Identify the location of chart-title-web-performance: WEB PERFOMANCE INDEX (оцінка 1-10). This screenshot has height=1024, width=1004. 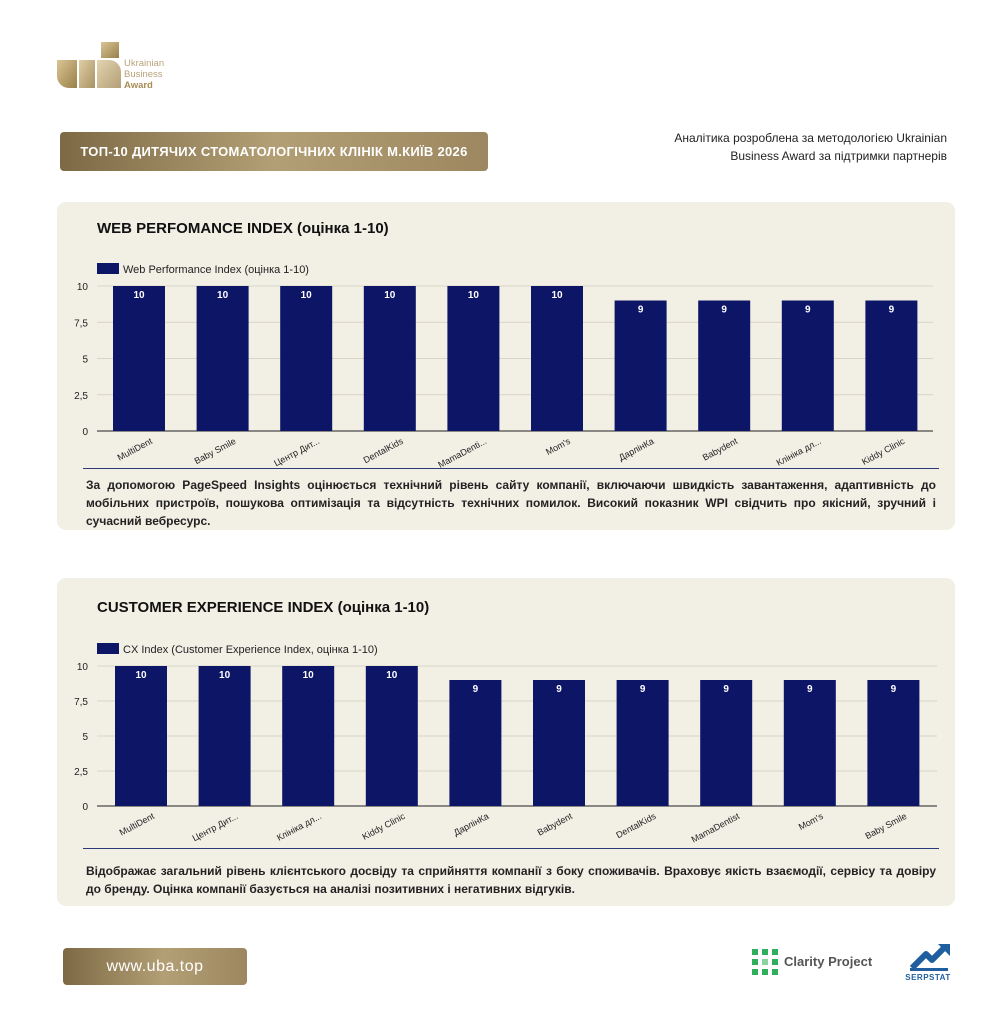
(243, 228).